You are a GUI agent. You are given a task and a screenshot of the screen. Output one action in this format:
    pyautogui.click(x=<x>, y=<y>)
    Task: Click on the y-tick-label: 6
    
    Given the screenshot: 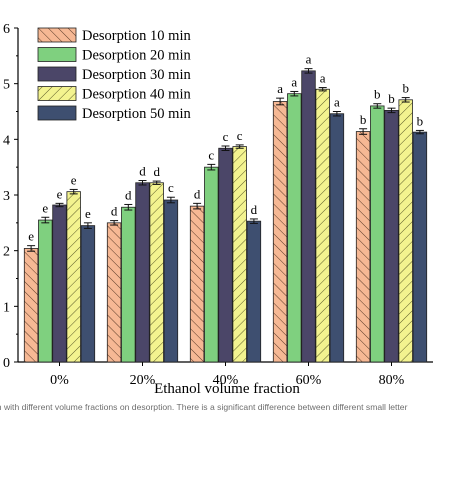 What is the action you would take?
    pyautogui.click(x=6, y=29)
    